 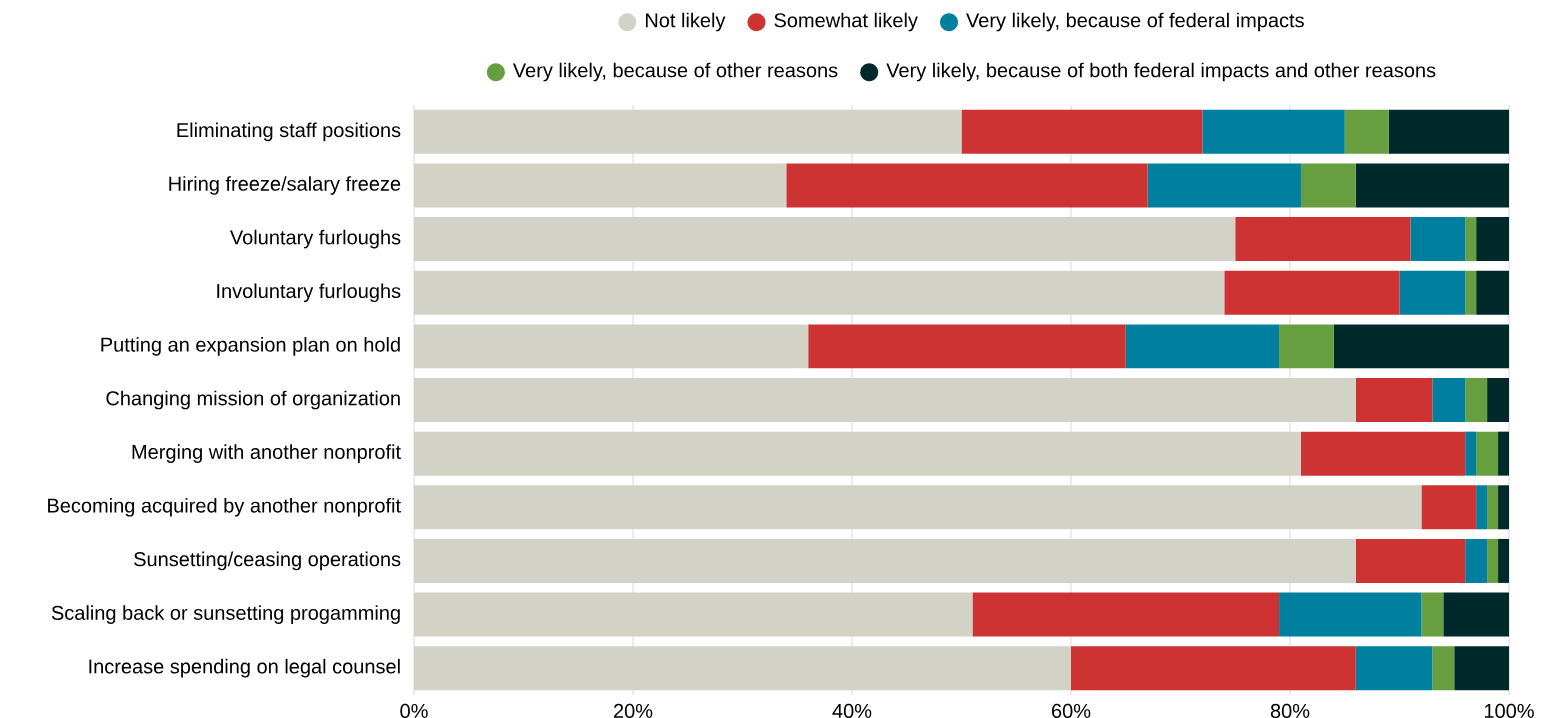 I want to click on x-tick-label: 80%, so click(x=1290, y=710).